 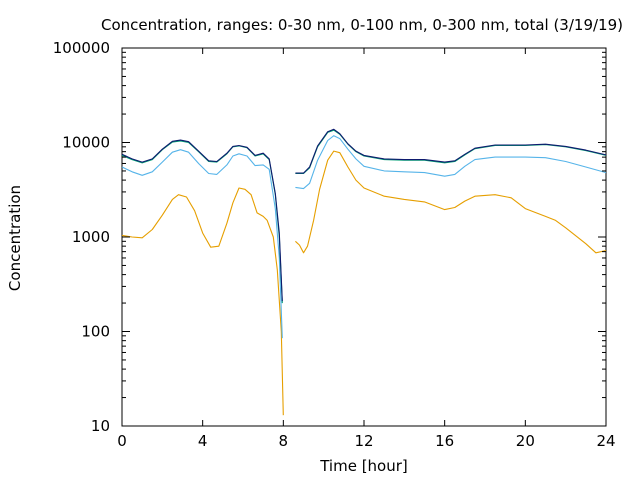 What do you see at coordinates (15, 238) in the screenshot?
I see `y-axis-label: Concentration` at bounding box center [15, 238].